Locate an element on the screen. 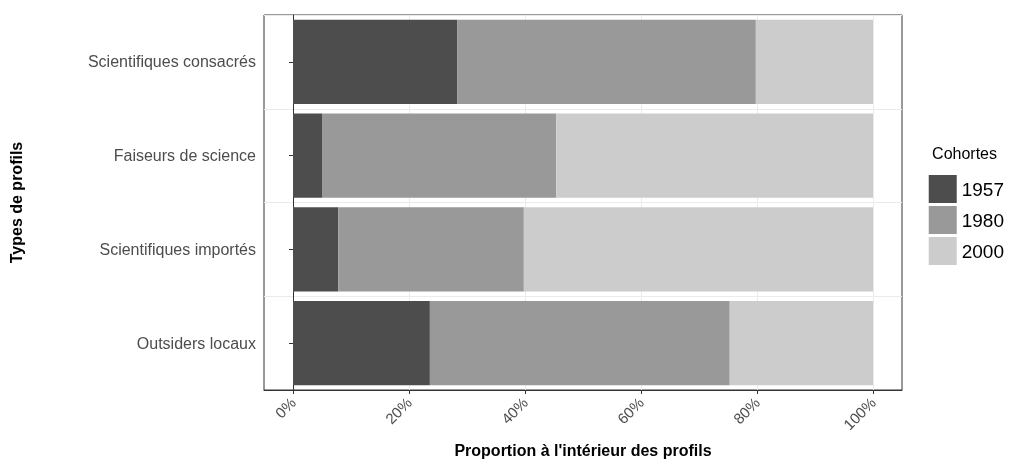 The width and height of the screenshot is (1029, 475). legend-label: 2000 is located at coordinates (983, 251).